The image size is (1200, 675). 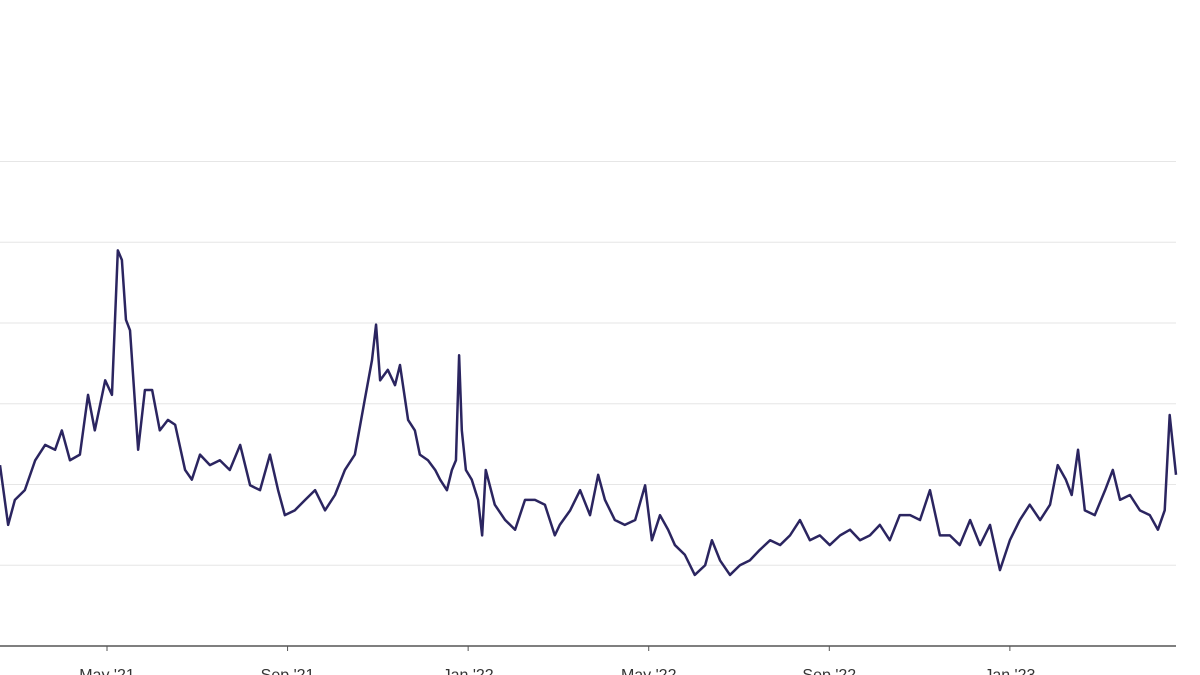 What do you see at coordinates (468, 671) in the screenshot?
I see `x-tick-label: Jan '22` at bounding box center [468, 671].